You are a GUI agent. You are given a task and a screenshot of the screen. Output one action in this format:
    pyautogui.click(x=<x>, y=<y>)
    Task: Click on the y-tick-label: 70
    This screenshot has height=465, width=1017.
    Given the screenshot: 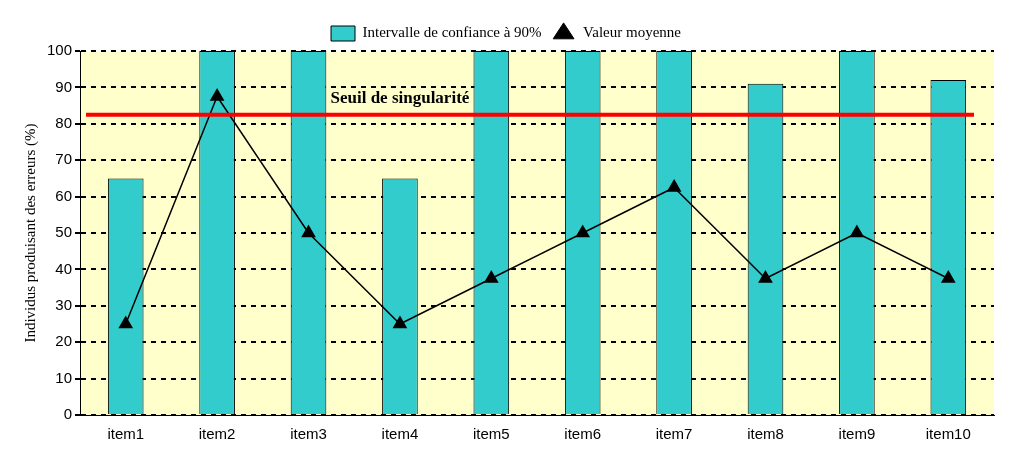 What is the action you would take?
    pyautogui.click(x=64, y=159)
    